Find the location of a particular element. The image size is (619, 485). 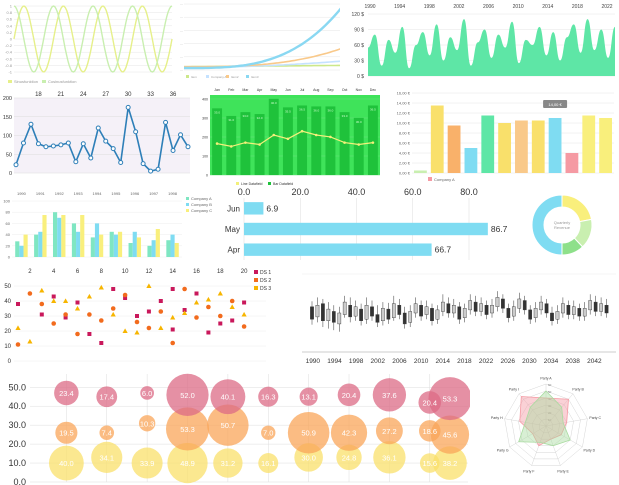

x-tick-label: Mar is located at coordinates (245, 90).